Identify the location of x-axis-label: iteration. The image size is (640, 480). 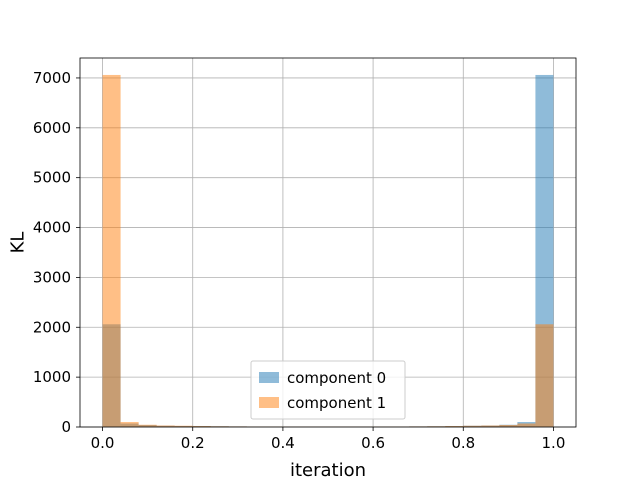
(328, 470).